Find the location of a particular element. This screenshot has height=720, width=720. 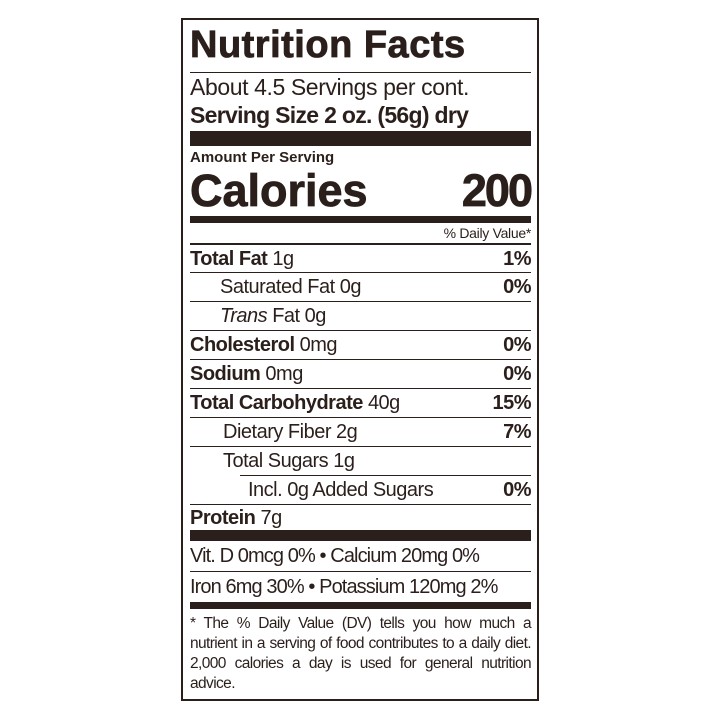

nutrient-name: Total Sugars is located at coordinates (276, 461).